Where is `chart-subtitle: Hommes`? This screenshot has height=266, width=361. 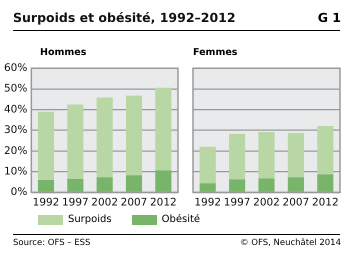 chart-subtitle: Hommes is located at coordinates (63, 52).